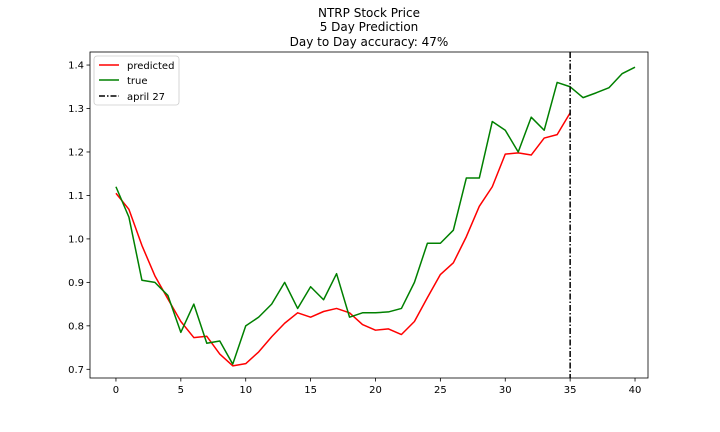 Image resolution: width=720 pixels, height=432 pixels. Describe the element at coordinates (570, 390) in the screenshot. I see `x-tick-label: 35` at that location.